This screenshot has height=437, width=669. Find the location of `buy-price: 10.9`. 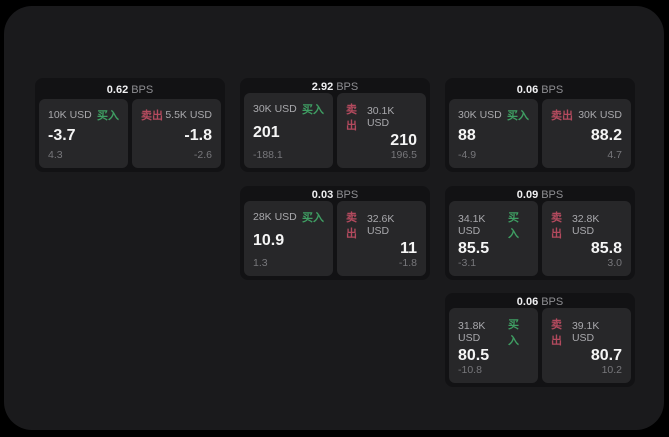

buy-price: 10.9 is located at coordinates (269, 240).